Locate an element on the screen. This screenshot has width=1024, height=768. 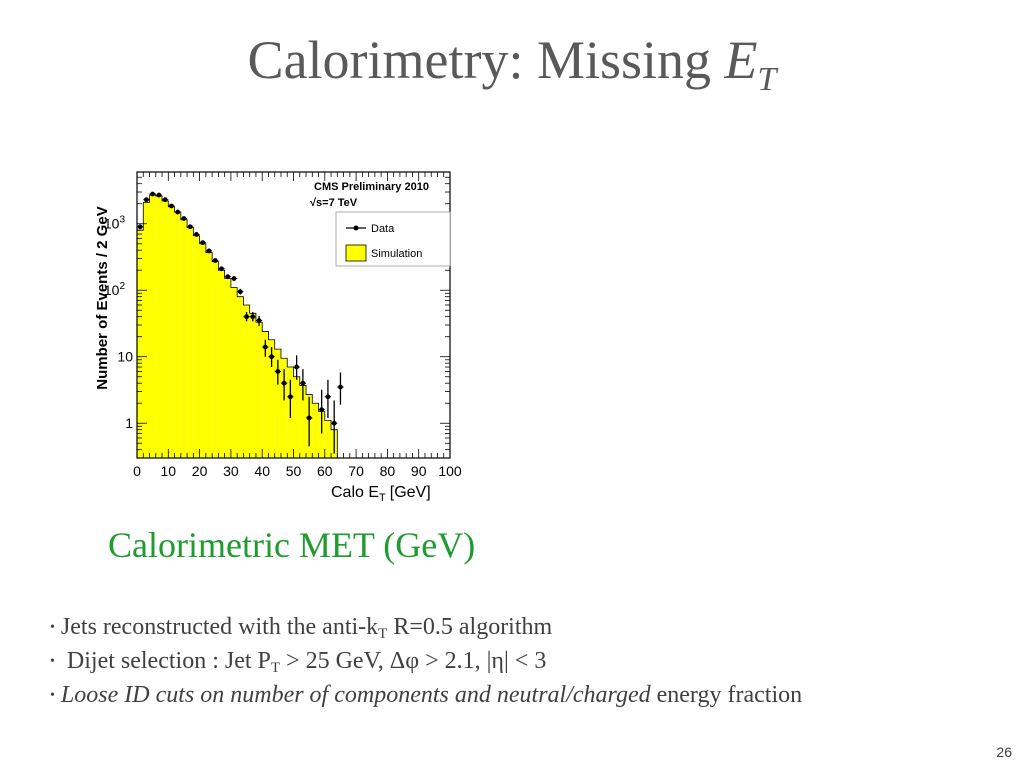
x-tick-label: 10 is located at coordinates (169, 471).